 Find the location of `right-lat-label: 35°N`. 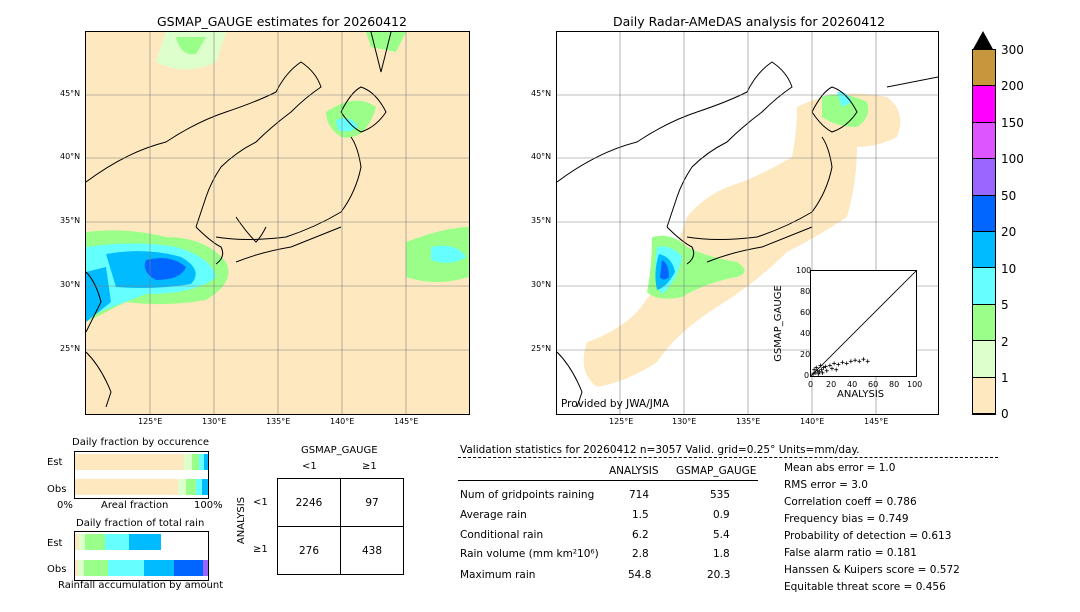

right-lat-label: 35°N is located at coordinates (541, 220).